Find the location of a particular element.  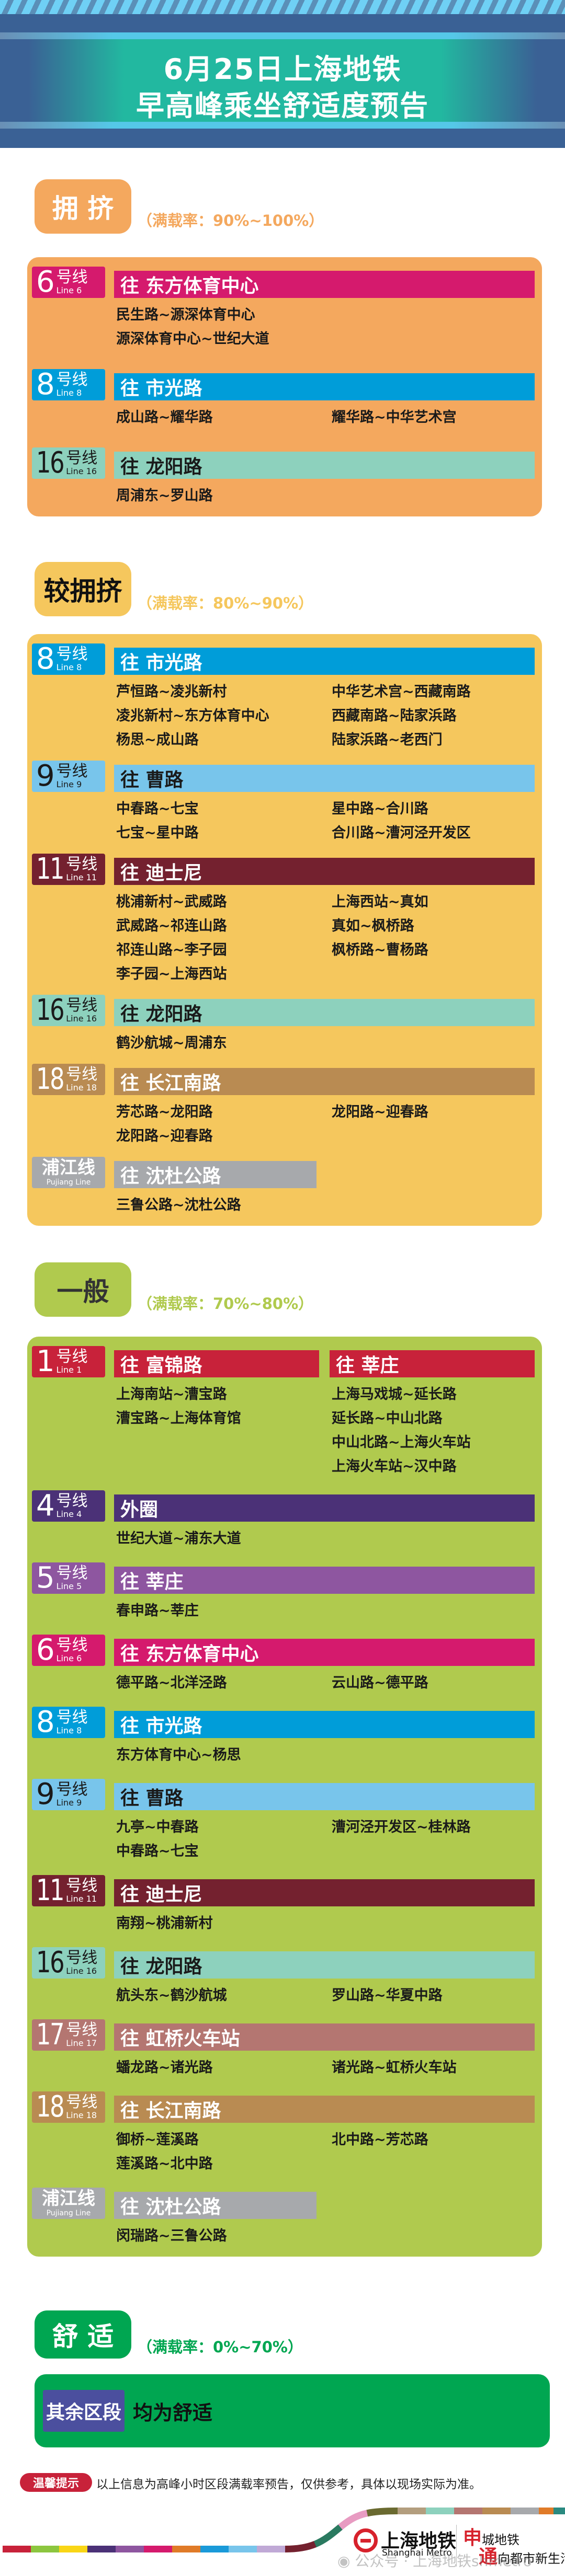

wechat-icon: ◉ is located at coordinates (346, 2561).